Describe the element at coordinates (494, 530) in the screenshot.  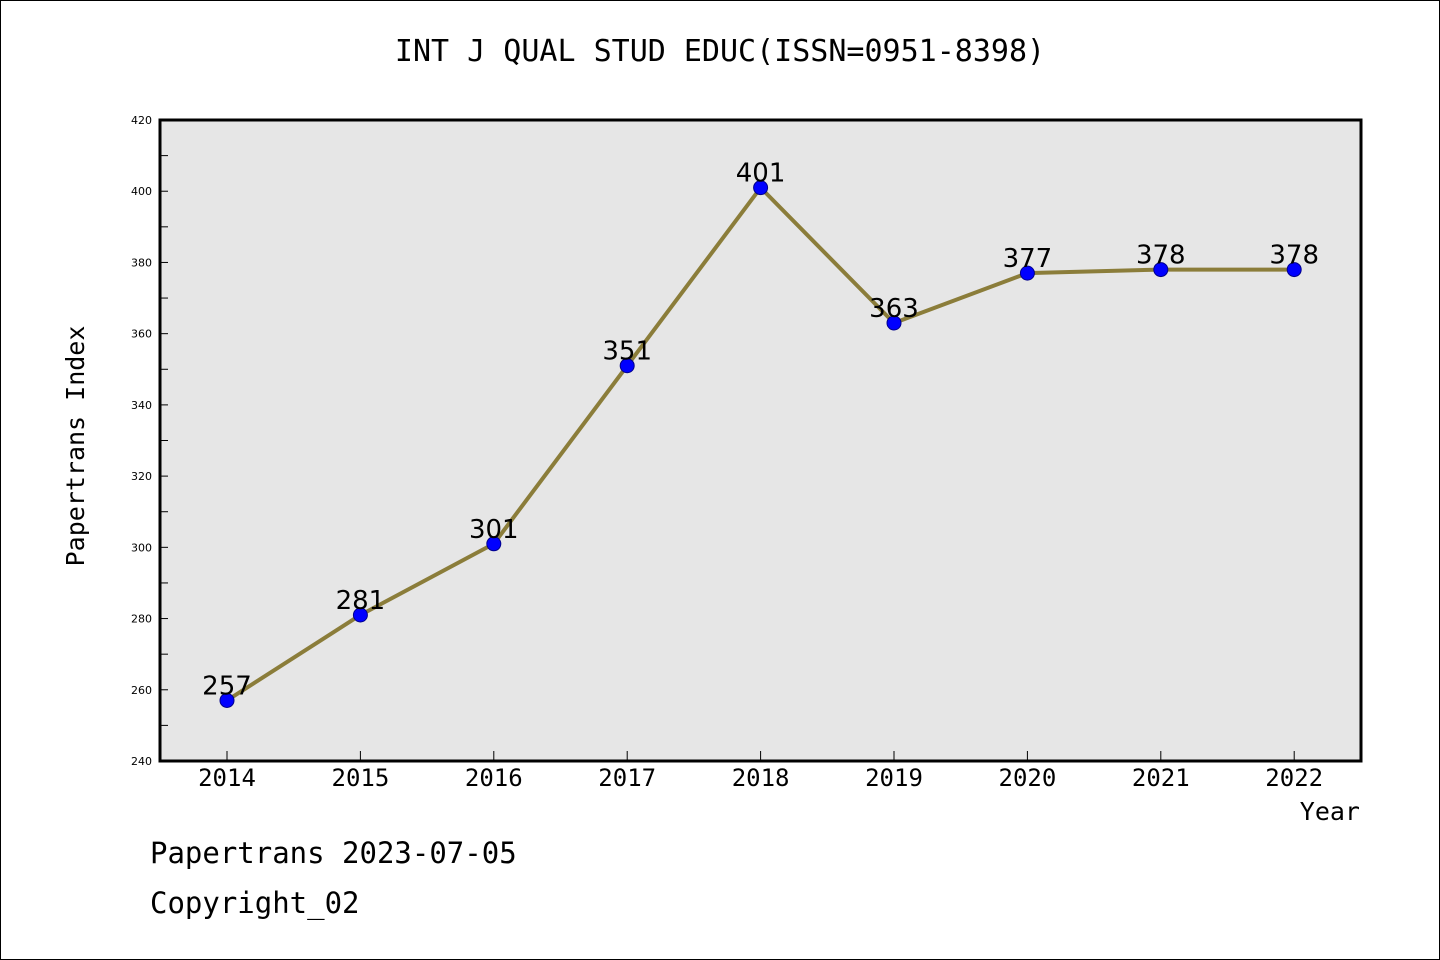
I see `data-label: 301` at that location.